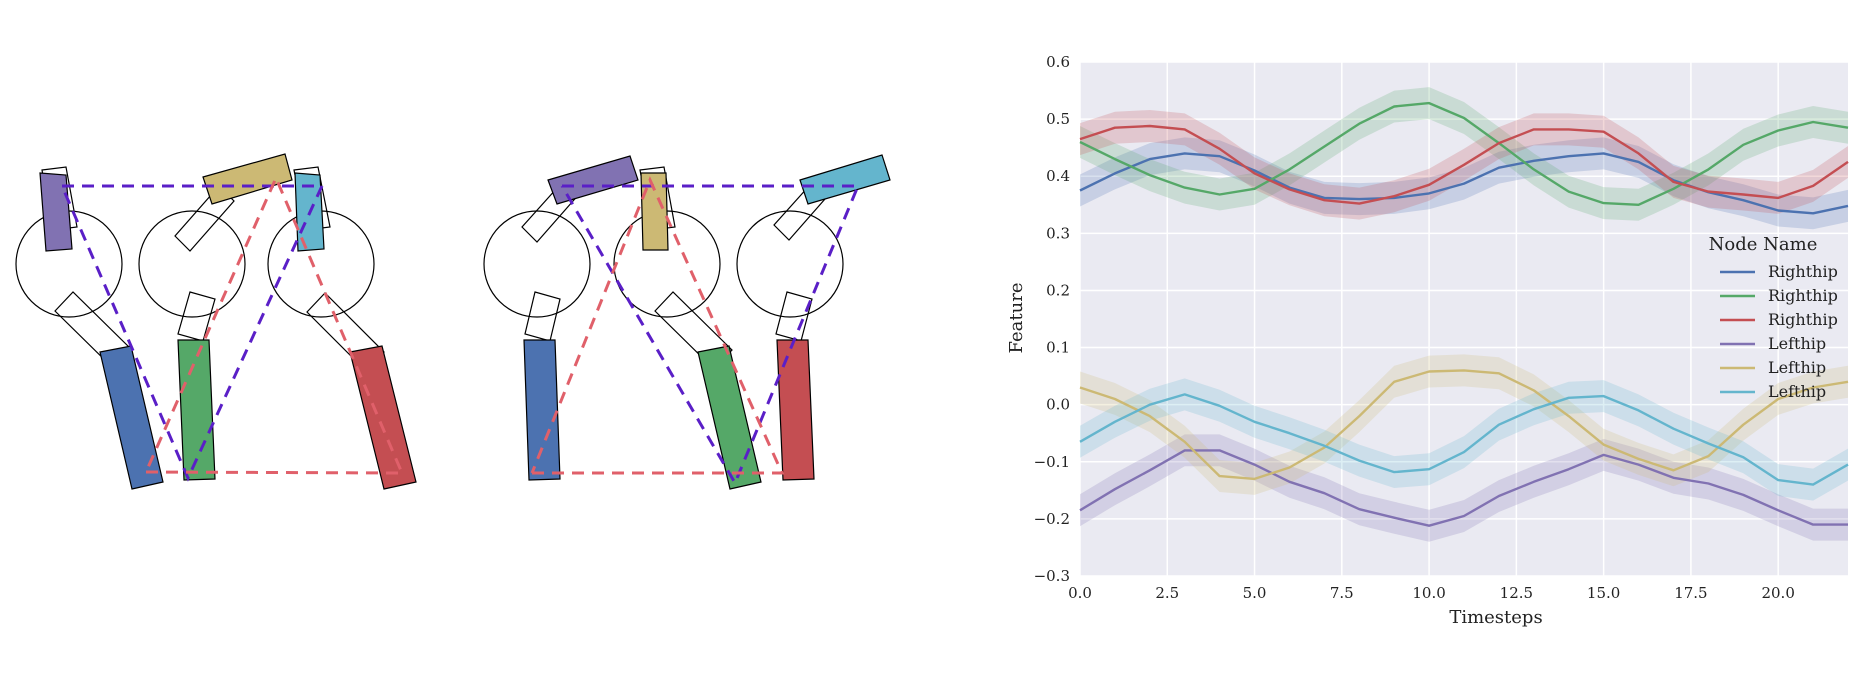  What do you see at coordinates (274, 324) in the screenshot?
I see `left-red-dashed-path` at bounding box center [274, 324].